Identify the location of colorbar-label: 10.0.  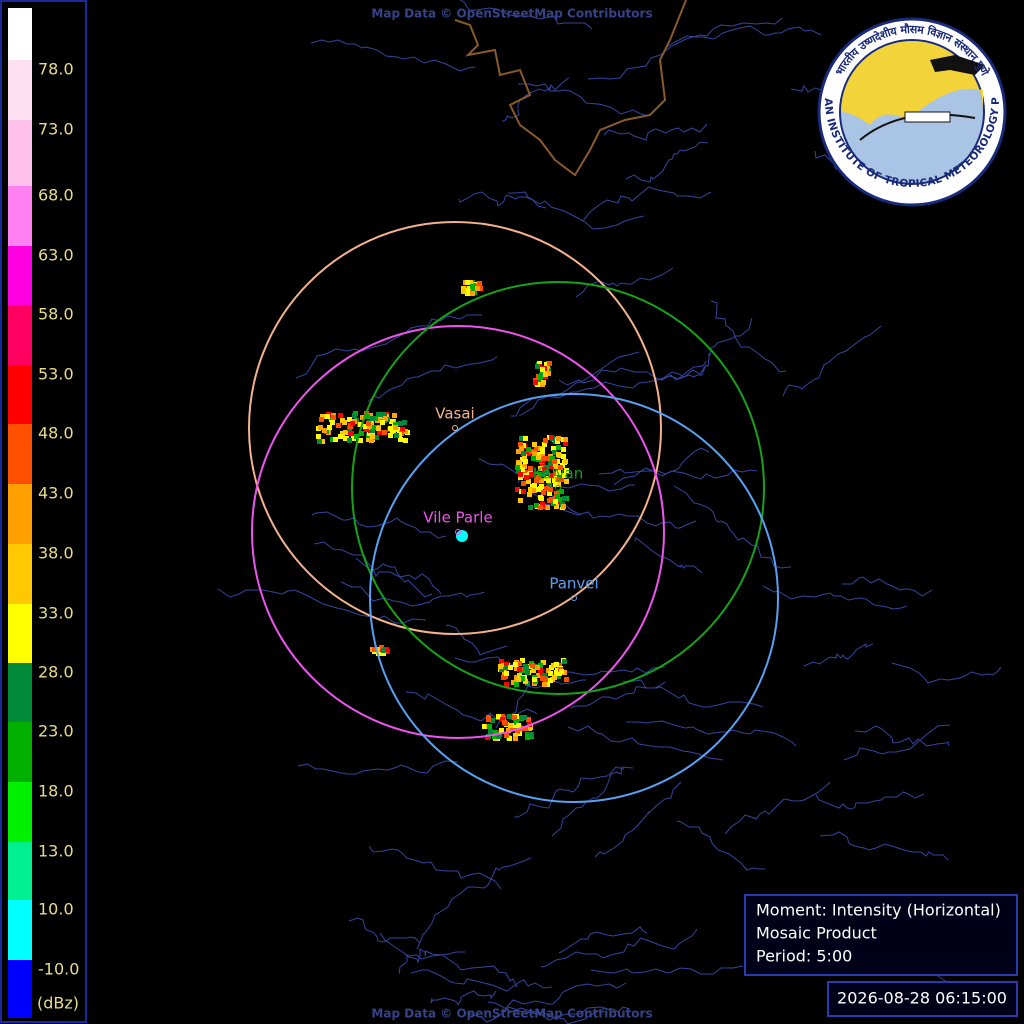
(56, 909).